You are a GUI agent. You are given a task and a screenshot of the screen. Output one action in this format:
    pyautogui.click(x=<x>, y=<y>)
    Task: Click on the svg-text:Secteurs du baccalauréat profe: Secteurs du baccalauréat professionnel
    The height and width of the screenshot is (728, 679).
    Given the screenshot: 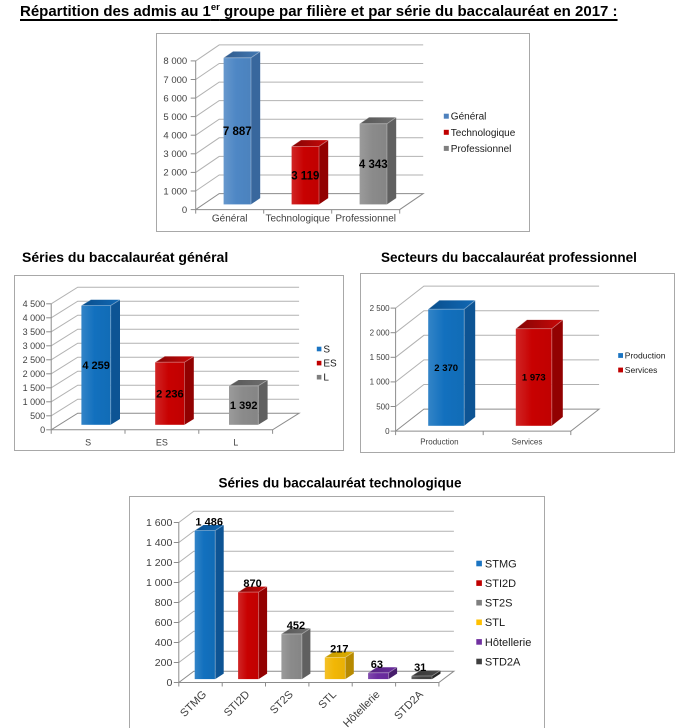 What is the action you would take?
    pyautogui.click(x=509, y=257)
    